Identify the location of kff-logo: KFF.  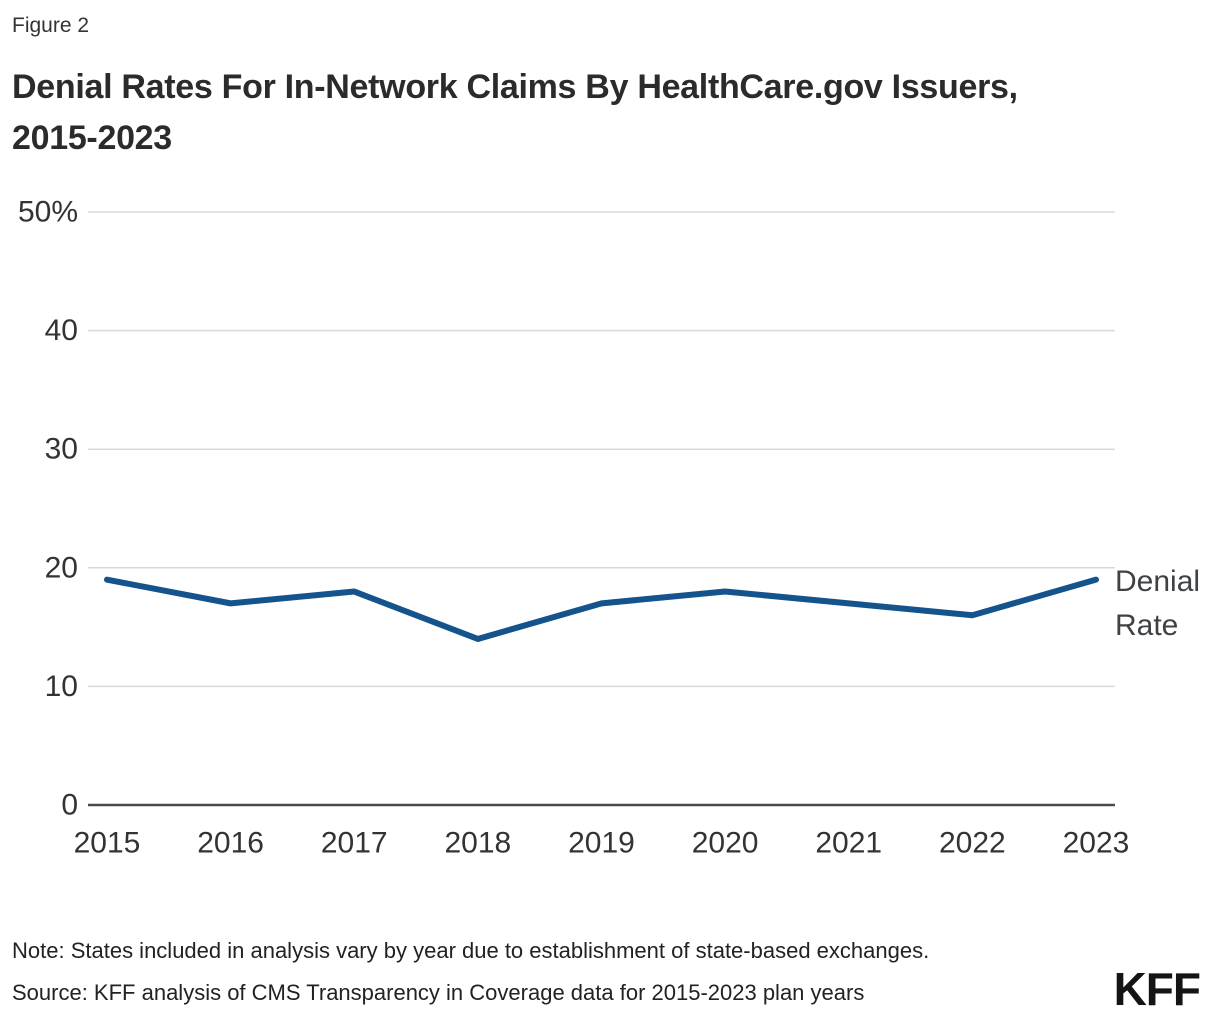
(1157, 989).